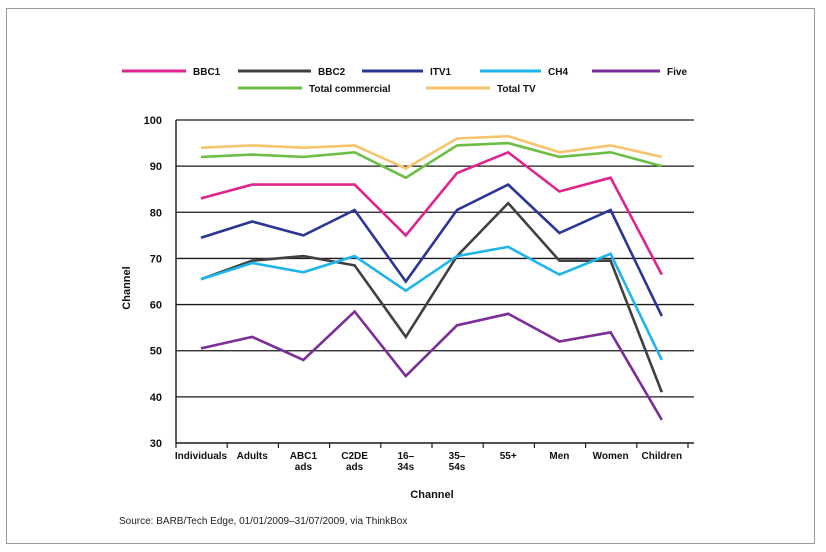  What do you see at coordinates (508, 456) in the screenshot?
I see `x-tick-label: 55+` at bounding box center [508, 456].